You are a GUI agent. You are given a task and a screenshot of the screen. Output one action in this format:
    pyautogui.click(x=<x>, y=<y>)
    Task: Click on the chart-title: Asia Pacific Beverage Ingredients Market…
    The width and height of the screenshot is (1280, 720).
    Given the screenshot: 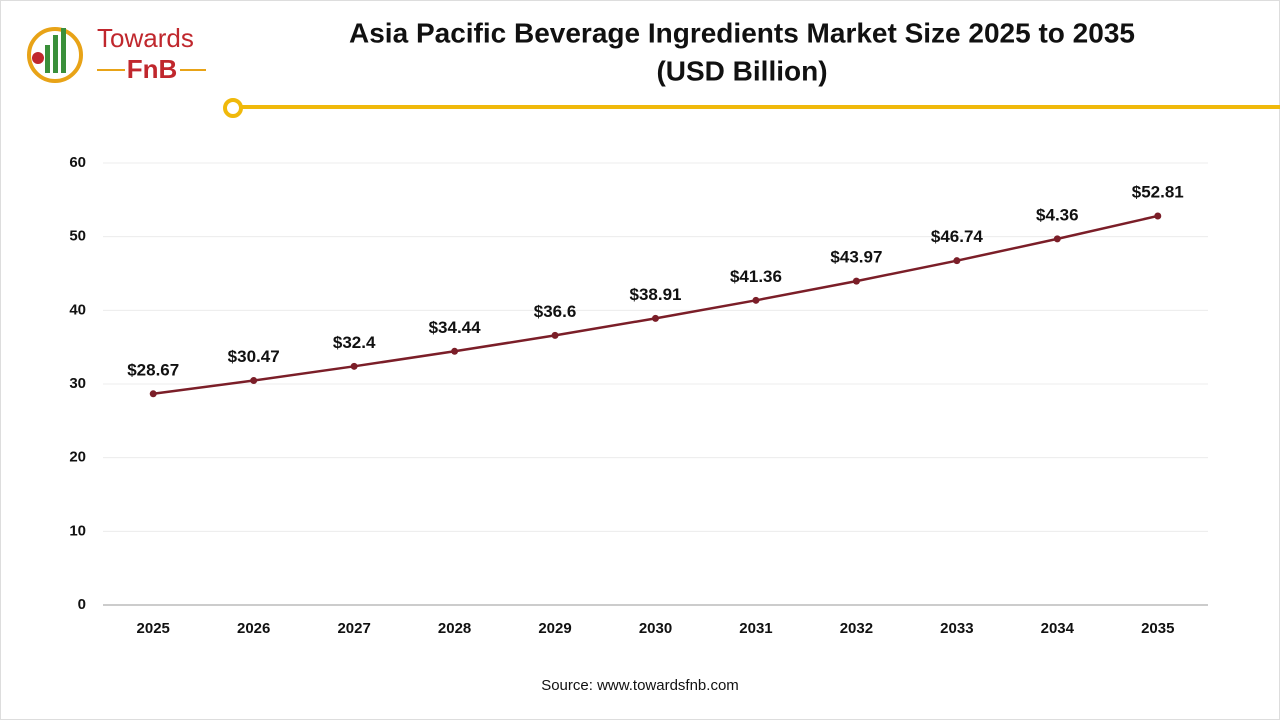 What is the action you would take?
    pyautogui.click(x=742, y=32)
    